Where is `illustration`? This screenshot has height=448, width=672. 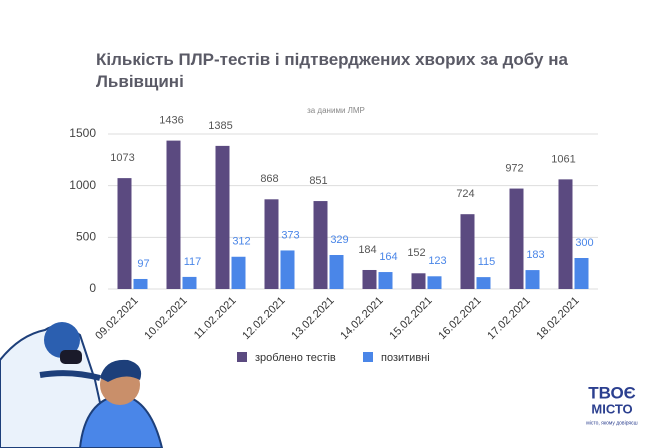 illustration is located at coordinates (82, 385).